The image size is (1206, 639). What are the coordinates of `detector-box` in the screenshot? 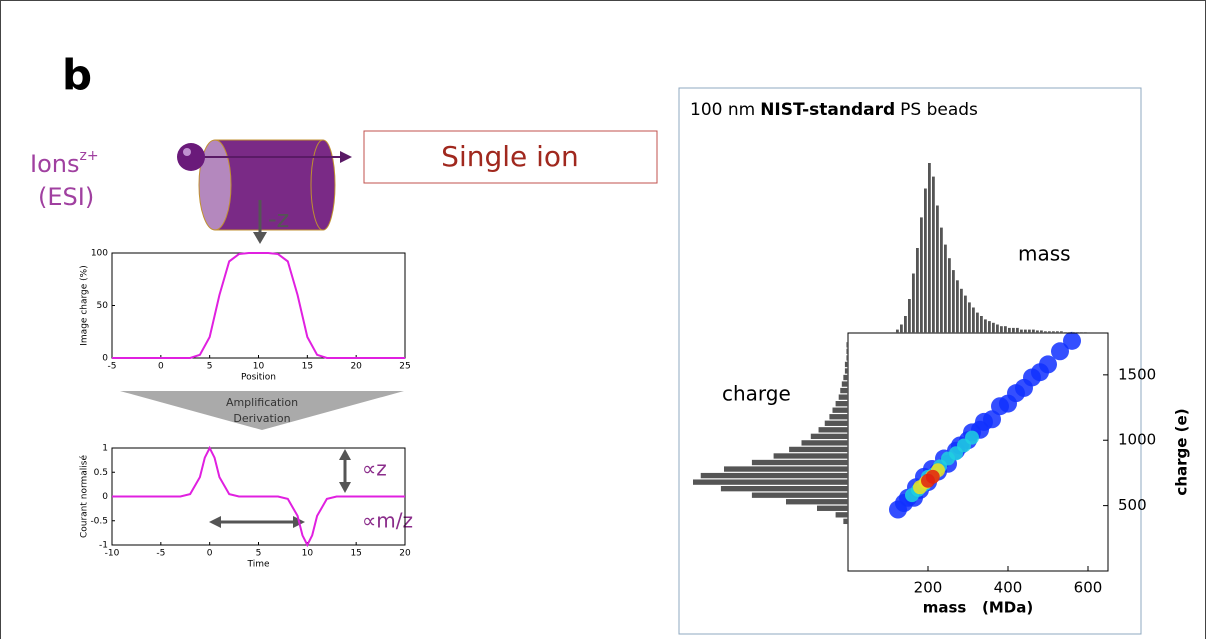 It's located at (510, 157).